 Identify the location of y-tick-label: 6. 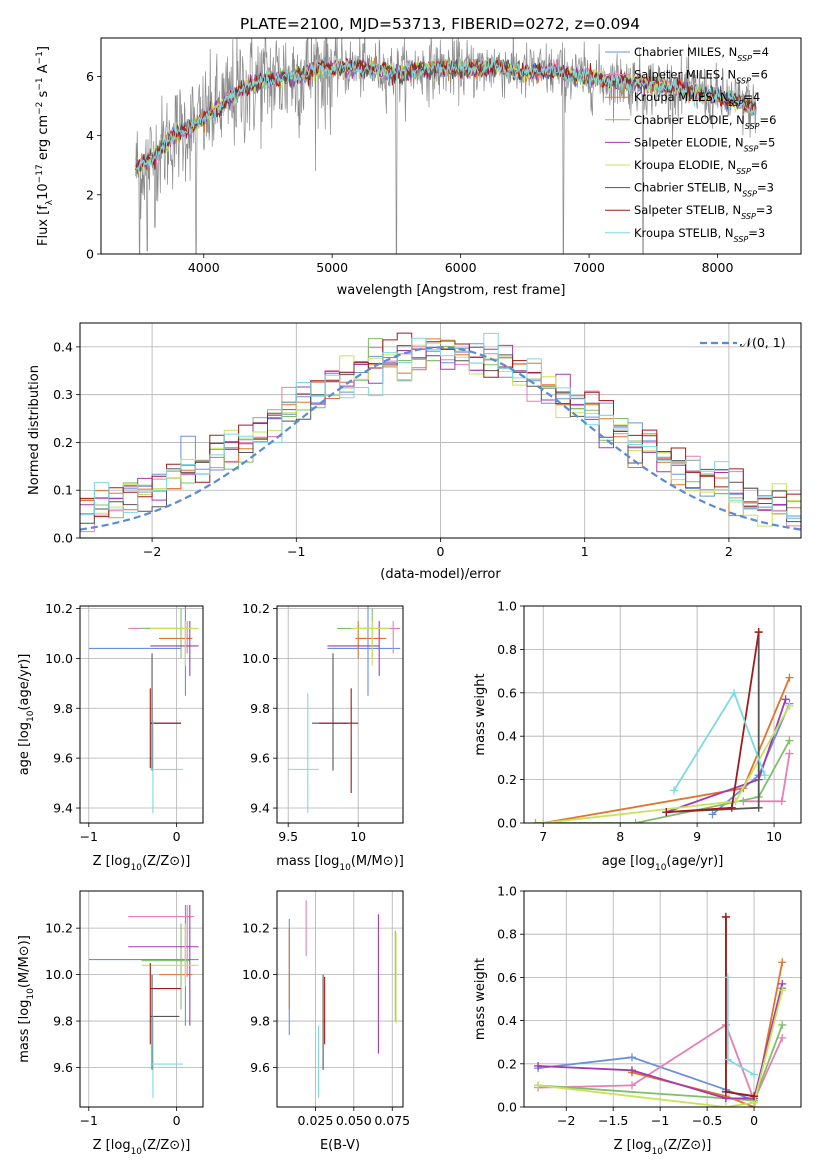
(90, 76).